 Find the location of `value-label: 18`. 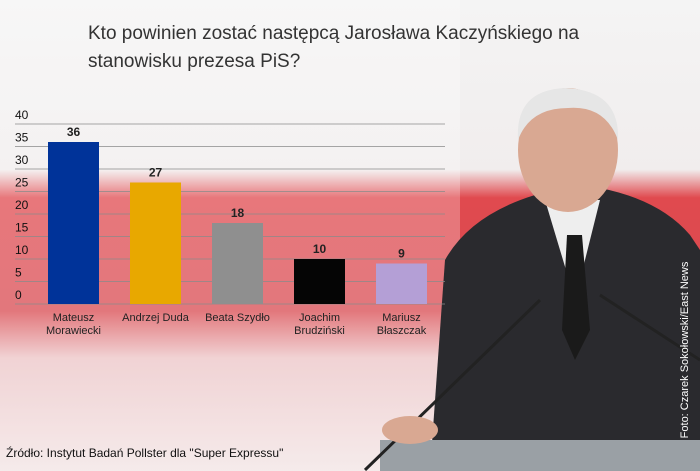

value-label: 18 is located at coordinates (238, 213).